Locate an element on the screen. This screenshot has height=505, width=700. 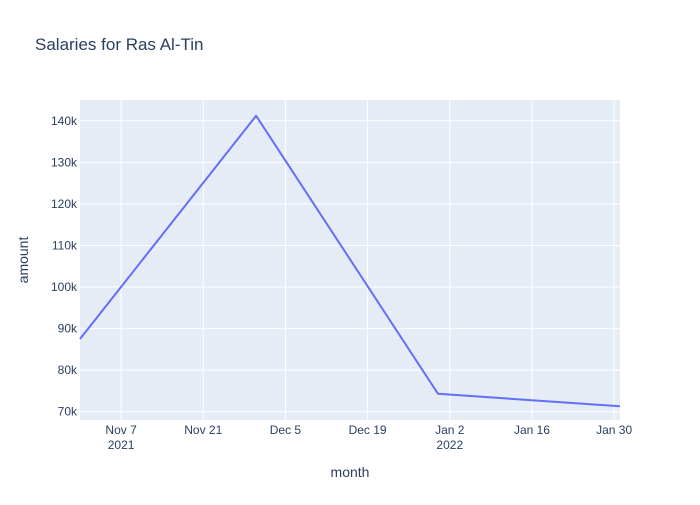
x-axis-title: month is located at coordinates (350, 472).